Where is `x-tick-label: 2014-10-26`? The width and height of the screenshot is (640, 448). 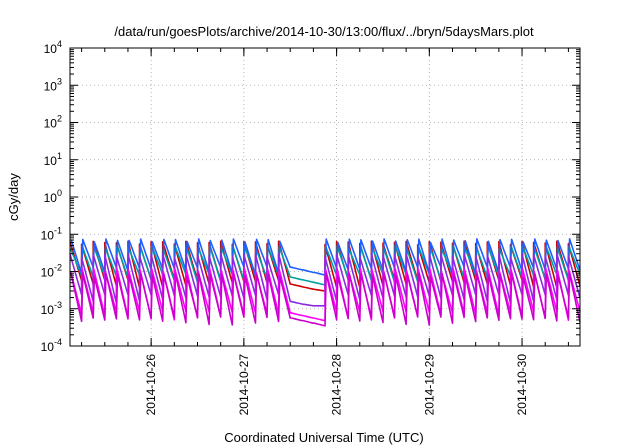 x-tick-label: 2014-10-26 is located at coordinates (151, 385).